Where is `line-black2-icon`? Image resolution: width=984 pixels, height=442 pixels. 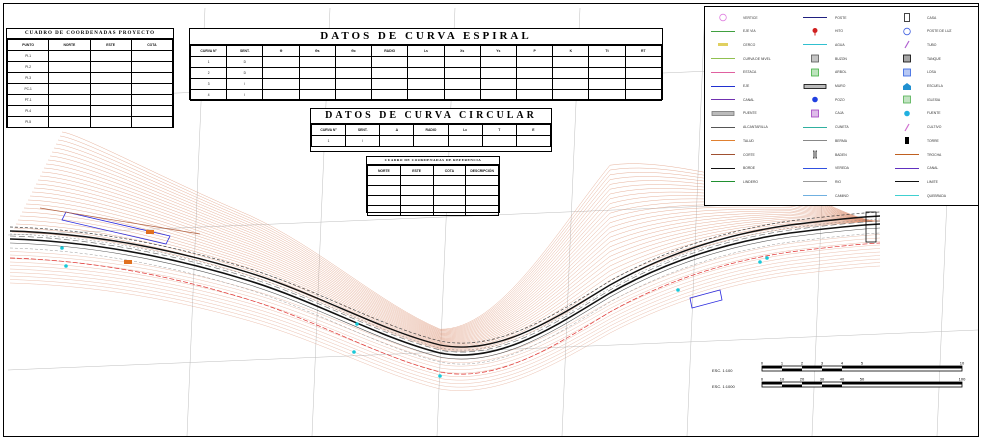
line-black2-icon is located at coordinates (907, 181).